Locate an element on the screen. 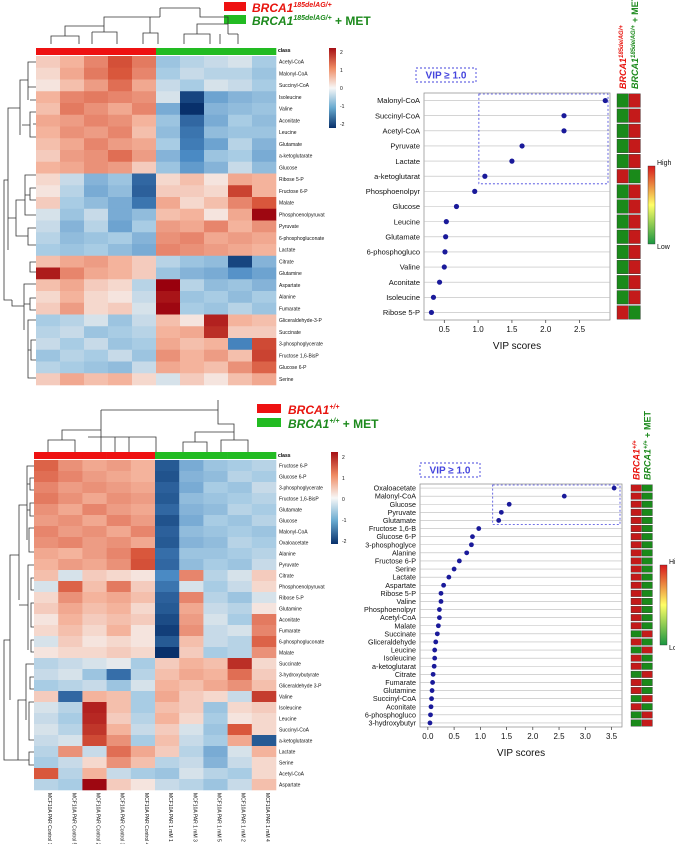  vip-x-tick-label: 0.0 is located at coordinates (428, 736).